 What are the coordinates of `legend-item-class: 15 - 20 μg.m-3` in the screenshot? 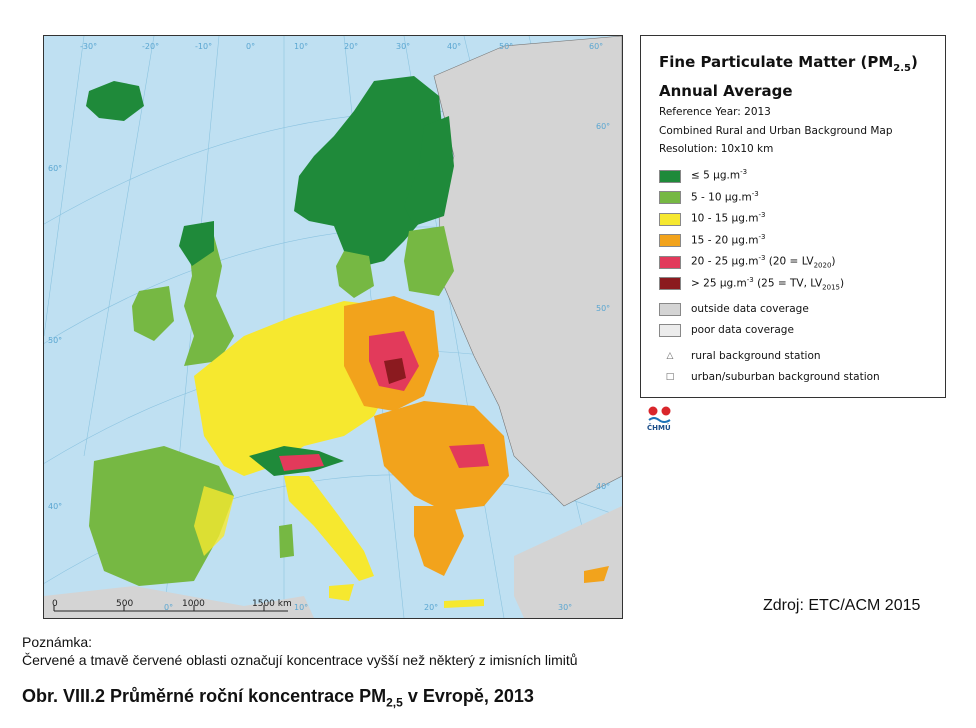 It's located at (712, 241).